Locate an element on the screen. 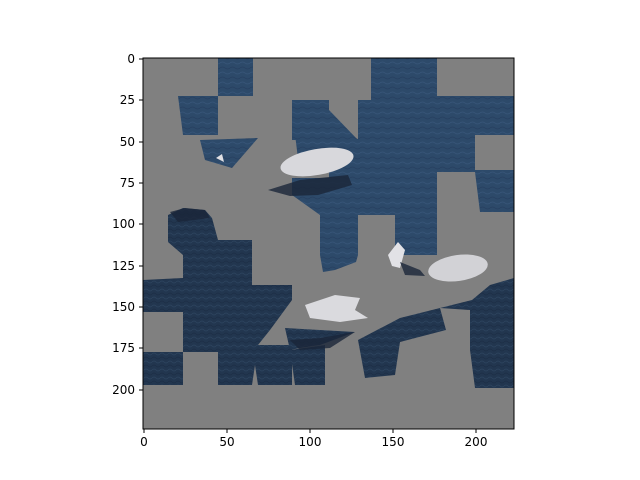  y-tick-175: 175 is located at coordinates (127, 348).